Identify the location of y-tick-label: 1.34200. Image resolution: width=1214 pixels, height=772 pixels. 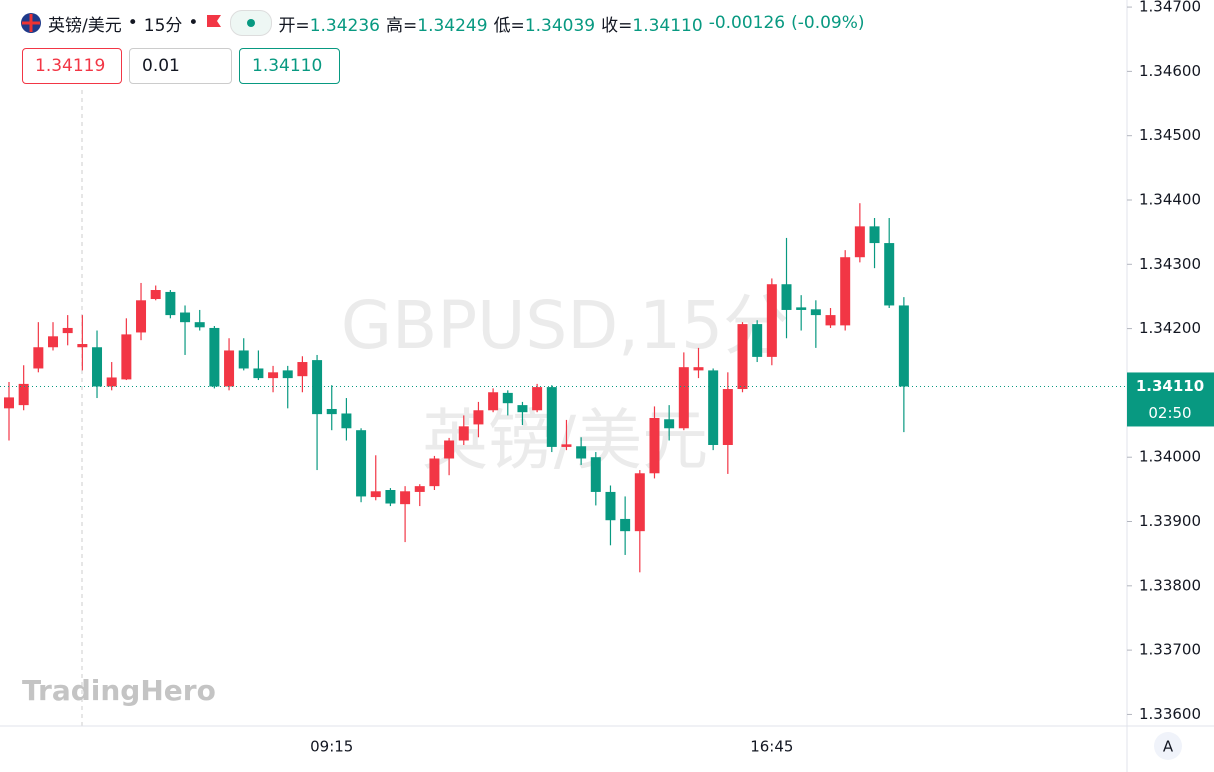
(1170, 328).